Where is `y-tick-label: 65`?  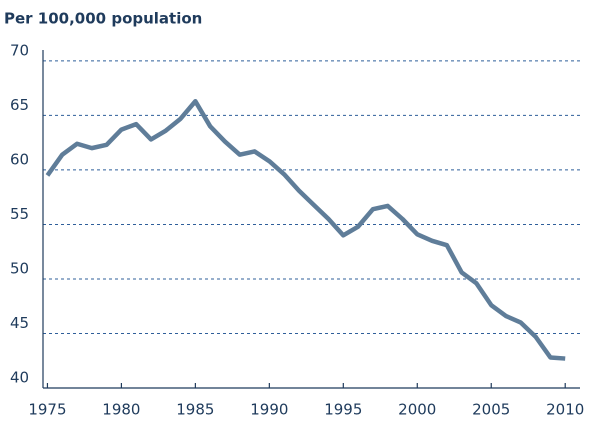
y-tick-label: 65 is located at coordinates (19, 105).